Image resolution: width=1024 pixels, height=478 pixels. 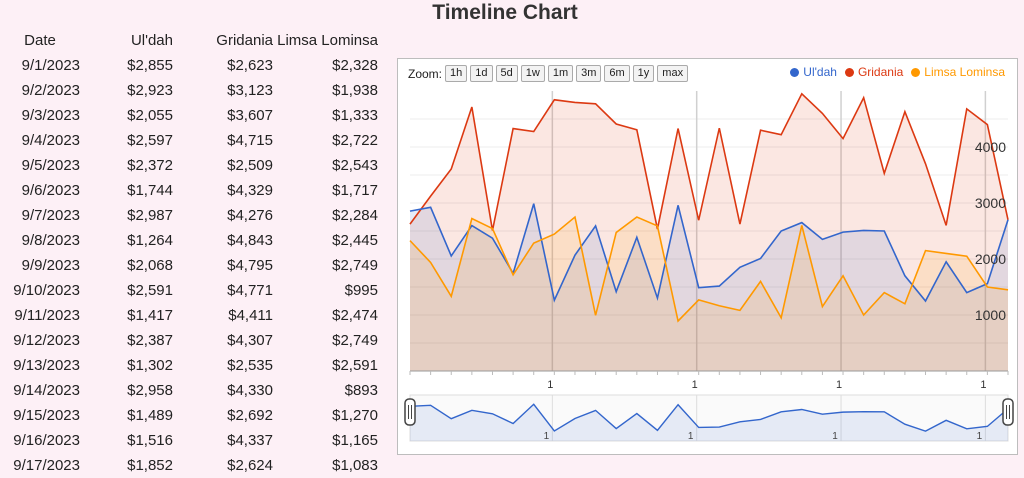 I want to click on table-row: 9/12/2023 $2,387 $4,307 $2,749, so click(x=189, y=340).